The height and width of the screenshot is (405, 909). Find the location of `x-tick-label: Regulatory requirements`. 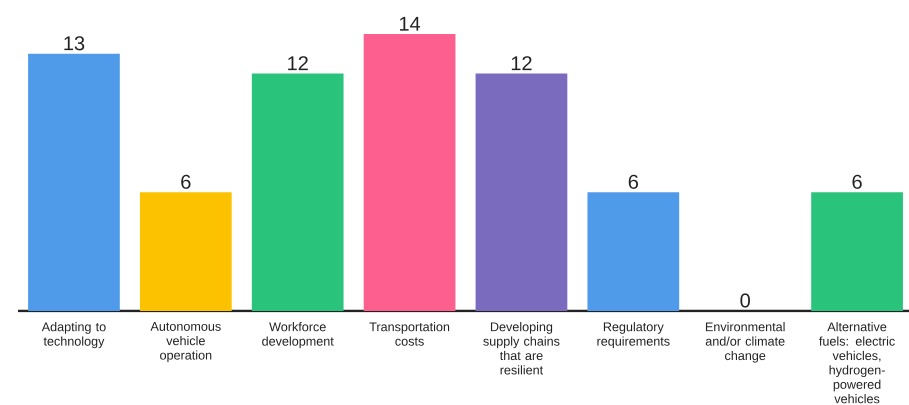

x-tick-label: Regulatory requirements is located at coordinates (633, 335).